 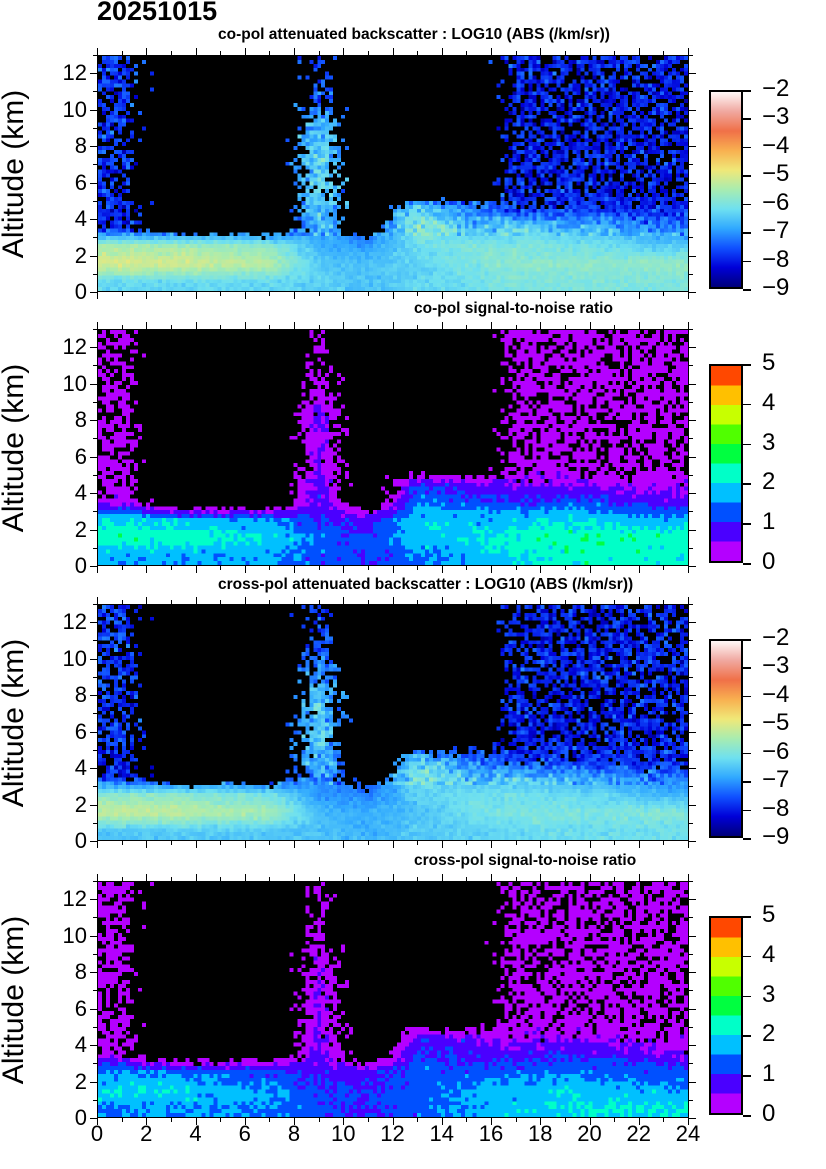 I want to click on y-tick-label: 6, so click(x=80, y=1008).